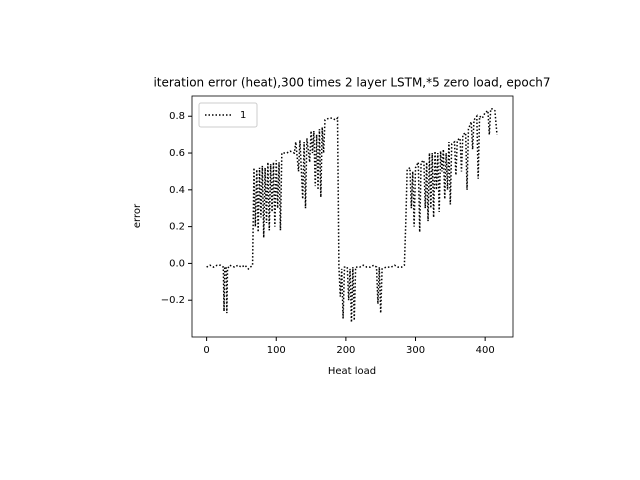 Image resolution: width=640 pixels, height=480 pixels. What do you see at coordinates (352, 371) in the screenshot?
I see `x-axis-label: Heat load` at bounding box center [352, 371].